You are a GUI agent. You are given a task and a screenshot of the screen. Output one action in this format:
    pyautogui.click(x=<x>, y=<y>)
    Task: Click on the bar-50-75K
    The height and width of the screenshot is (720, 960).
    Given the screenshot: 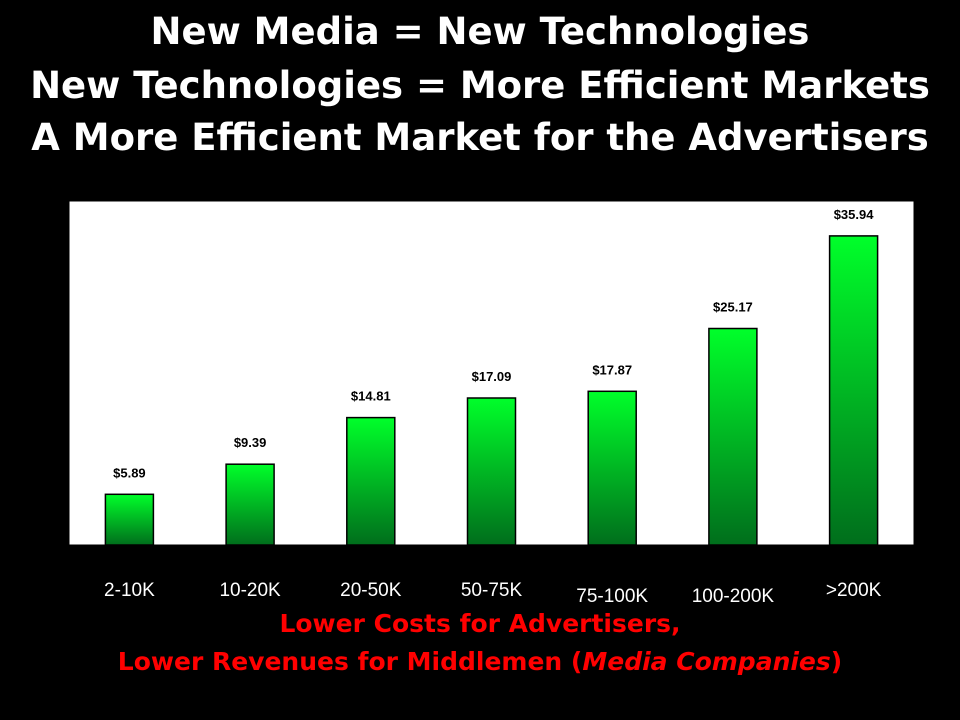 What is the action you would take?
    pyautogui.click(x=491, y=471)
    